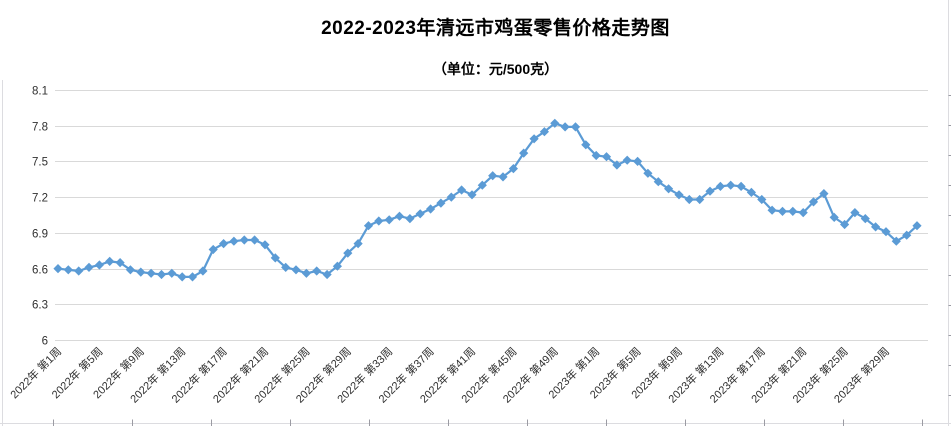 The height and width of the screenshot is (426, 951). I want to click on chart-subtitle: （单位：元/500克）, so click(495, 69).